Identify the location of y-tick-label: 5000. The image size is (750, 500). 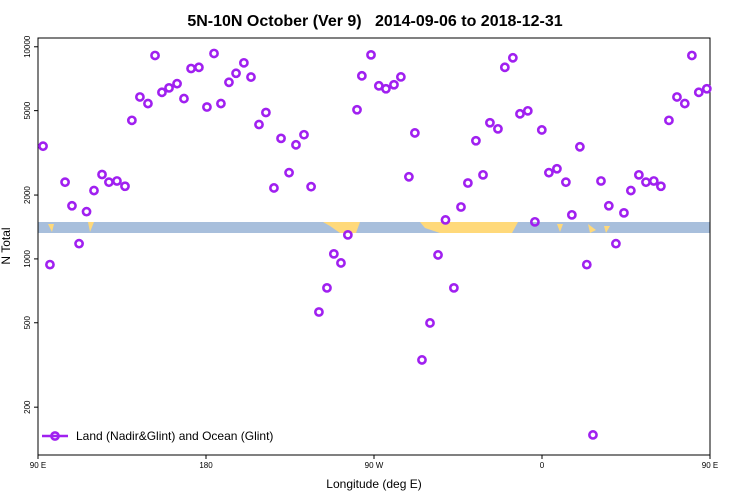
(27, 110).